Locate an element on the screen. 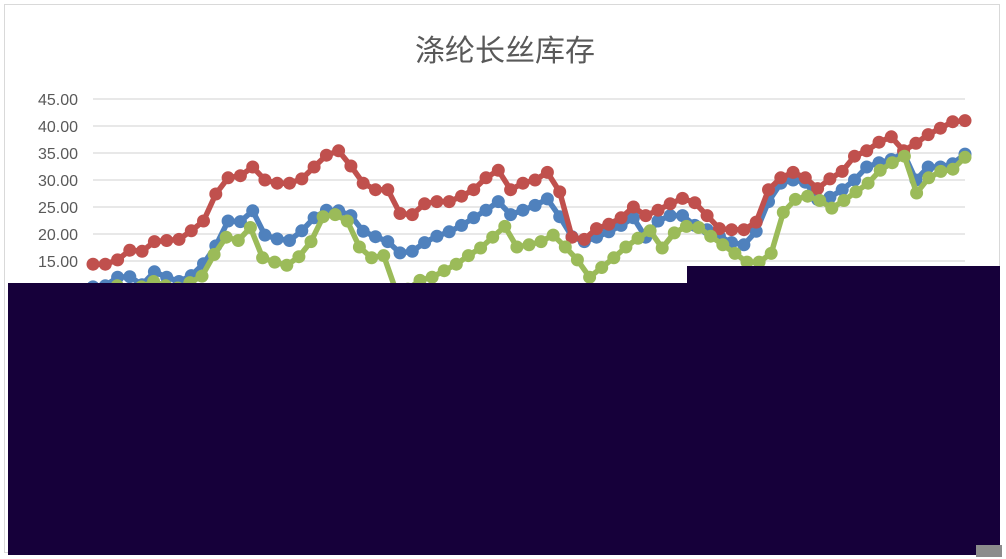 The image size is (1006, 559). y-tick-label: 15.00 is located at coordinates (58, 262).